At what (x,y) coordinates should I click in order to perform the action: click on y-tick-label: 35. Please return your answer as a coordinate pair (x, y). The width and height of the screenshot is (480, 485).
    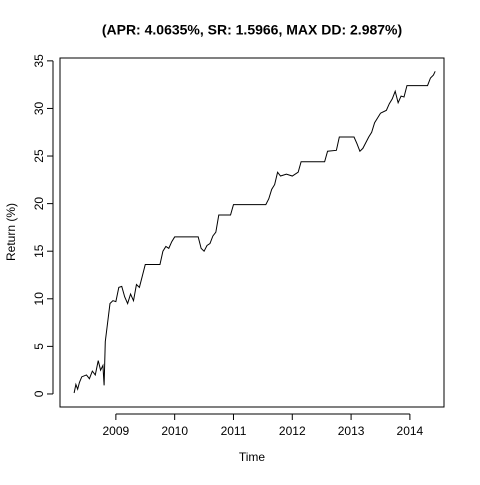
    Looking at the image, I should click on (39, 61).